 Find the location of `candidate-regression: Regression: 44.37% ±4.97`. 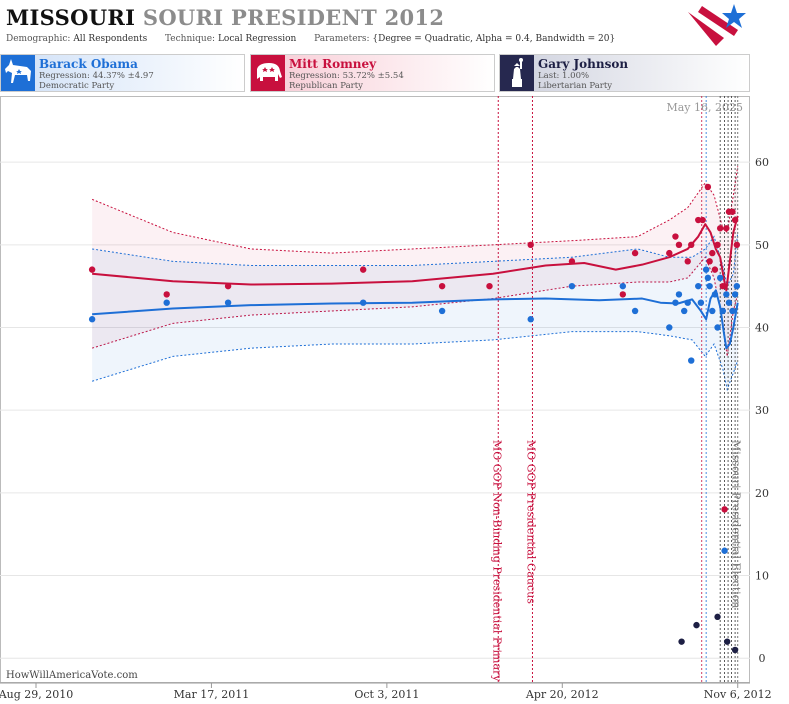

candidate-regression: Regression: 44.37% ±4.97 is located at coordinates (96, 76).